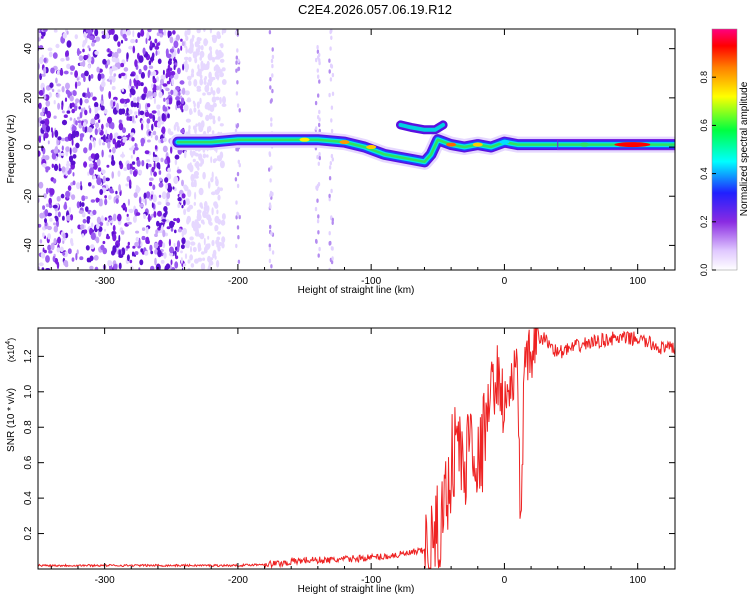  I want to click on colorbar-gradient, so click(724, 149).